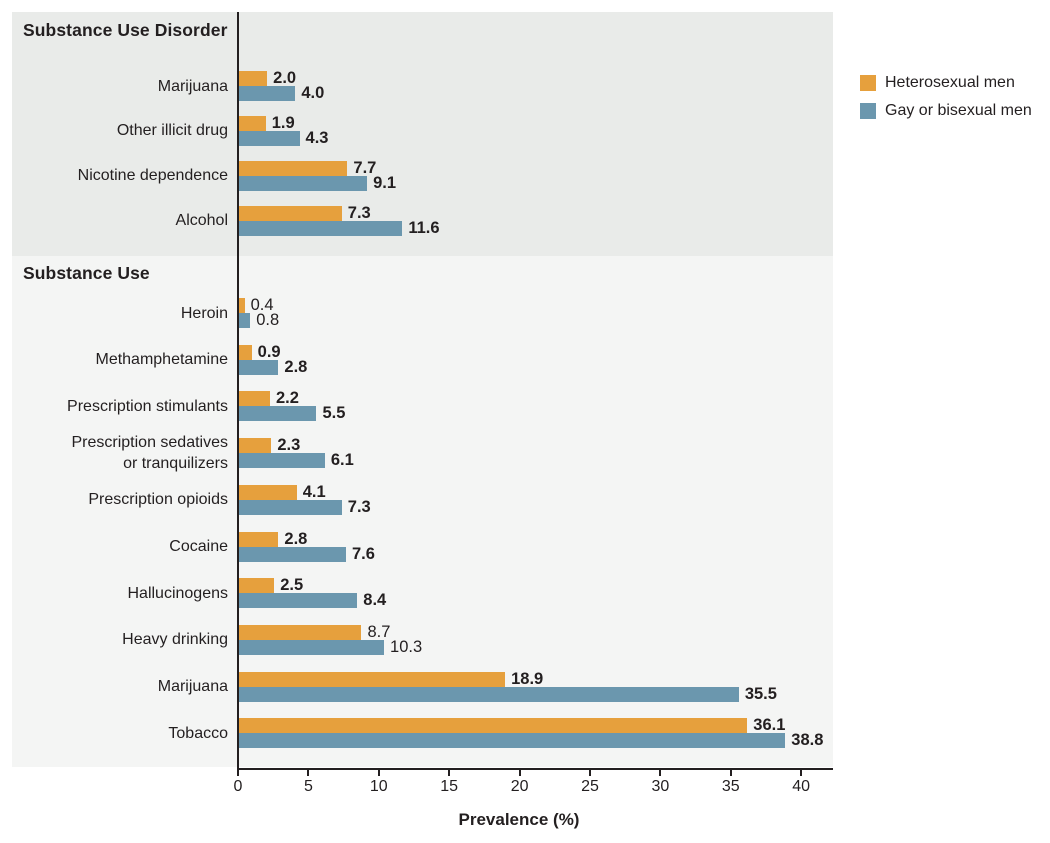 Image resolution: width=1050 pixels, height=843 pixels. What do you see at coordinates (125, 30) in the screenshot?
I see `section-header-substance-use-disorder: Substance Use Disorder` at bounding box center [125, 30].